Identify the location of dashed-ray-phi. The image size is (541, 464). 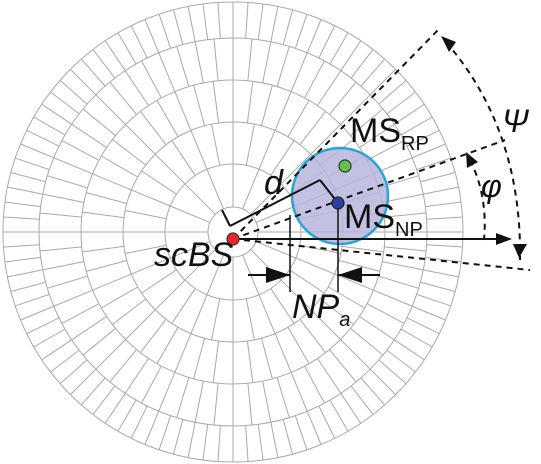
(369, 189).